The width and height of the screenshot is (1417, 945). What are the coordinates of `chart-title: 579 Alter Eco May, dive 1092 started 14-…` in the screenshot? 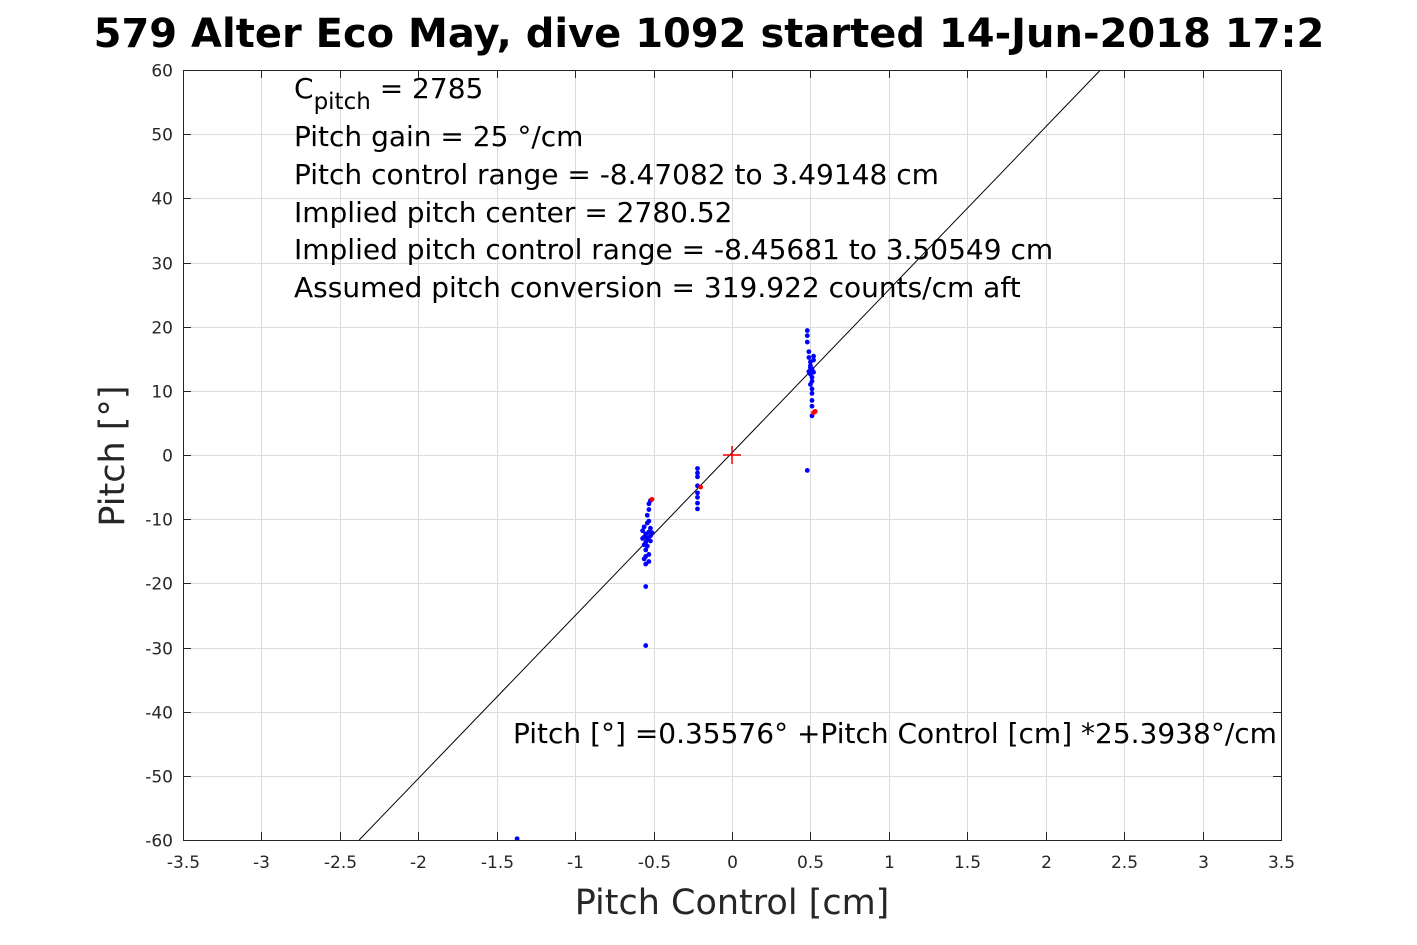 It's located at (709, 34).